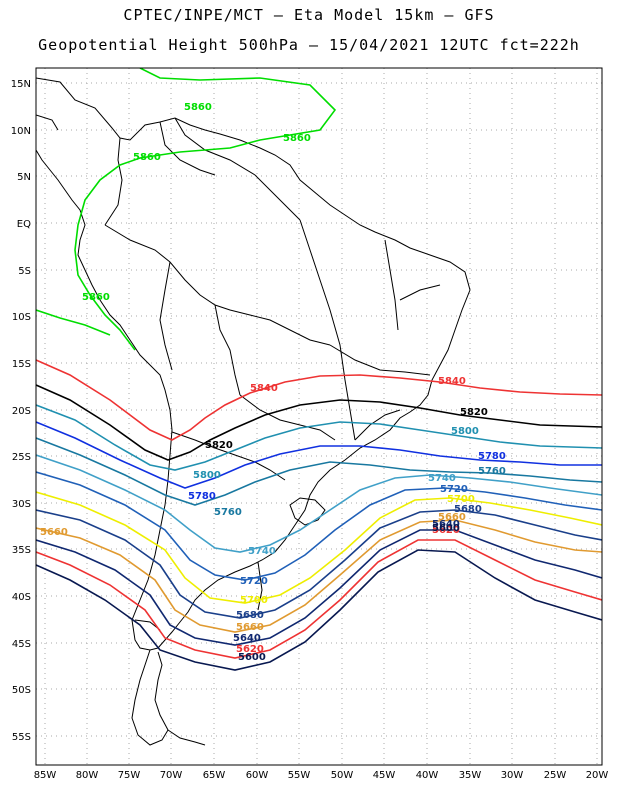 This screenshot has width=618, height=800. Describe the element at coordinates (597, 775) in the screenshot. I see `lon-label: 20W` at that location.